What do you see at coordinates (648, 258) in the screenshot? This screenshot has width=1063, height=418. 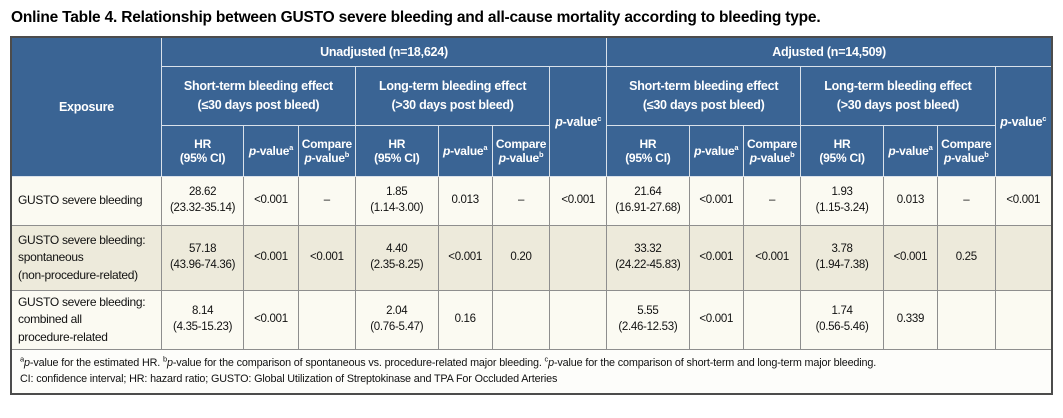 I see `hr-ci-cell: 33.32 (24.22-45.83)` at bounding box center [648, 258].